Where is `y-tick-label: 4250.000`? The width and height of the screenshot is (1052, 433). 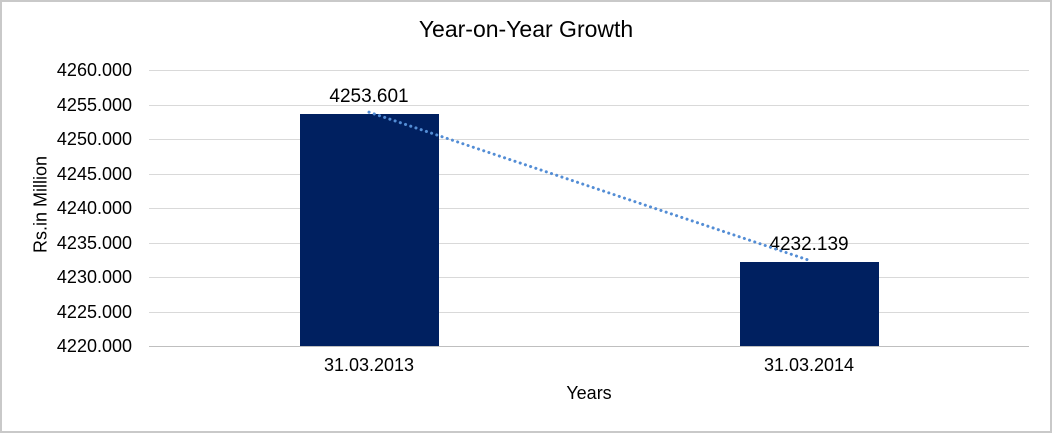 y-tick-label: 4250.000 is located at coordinates (94, 139).